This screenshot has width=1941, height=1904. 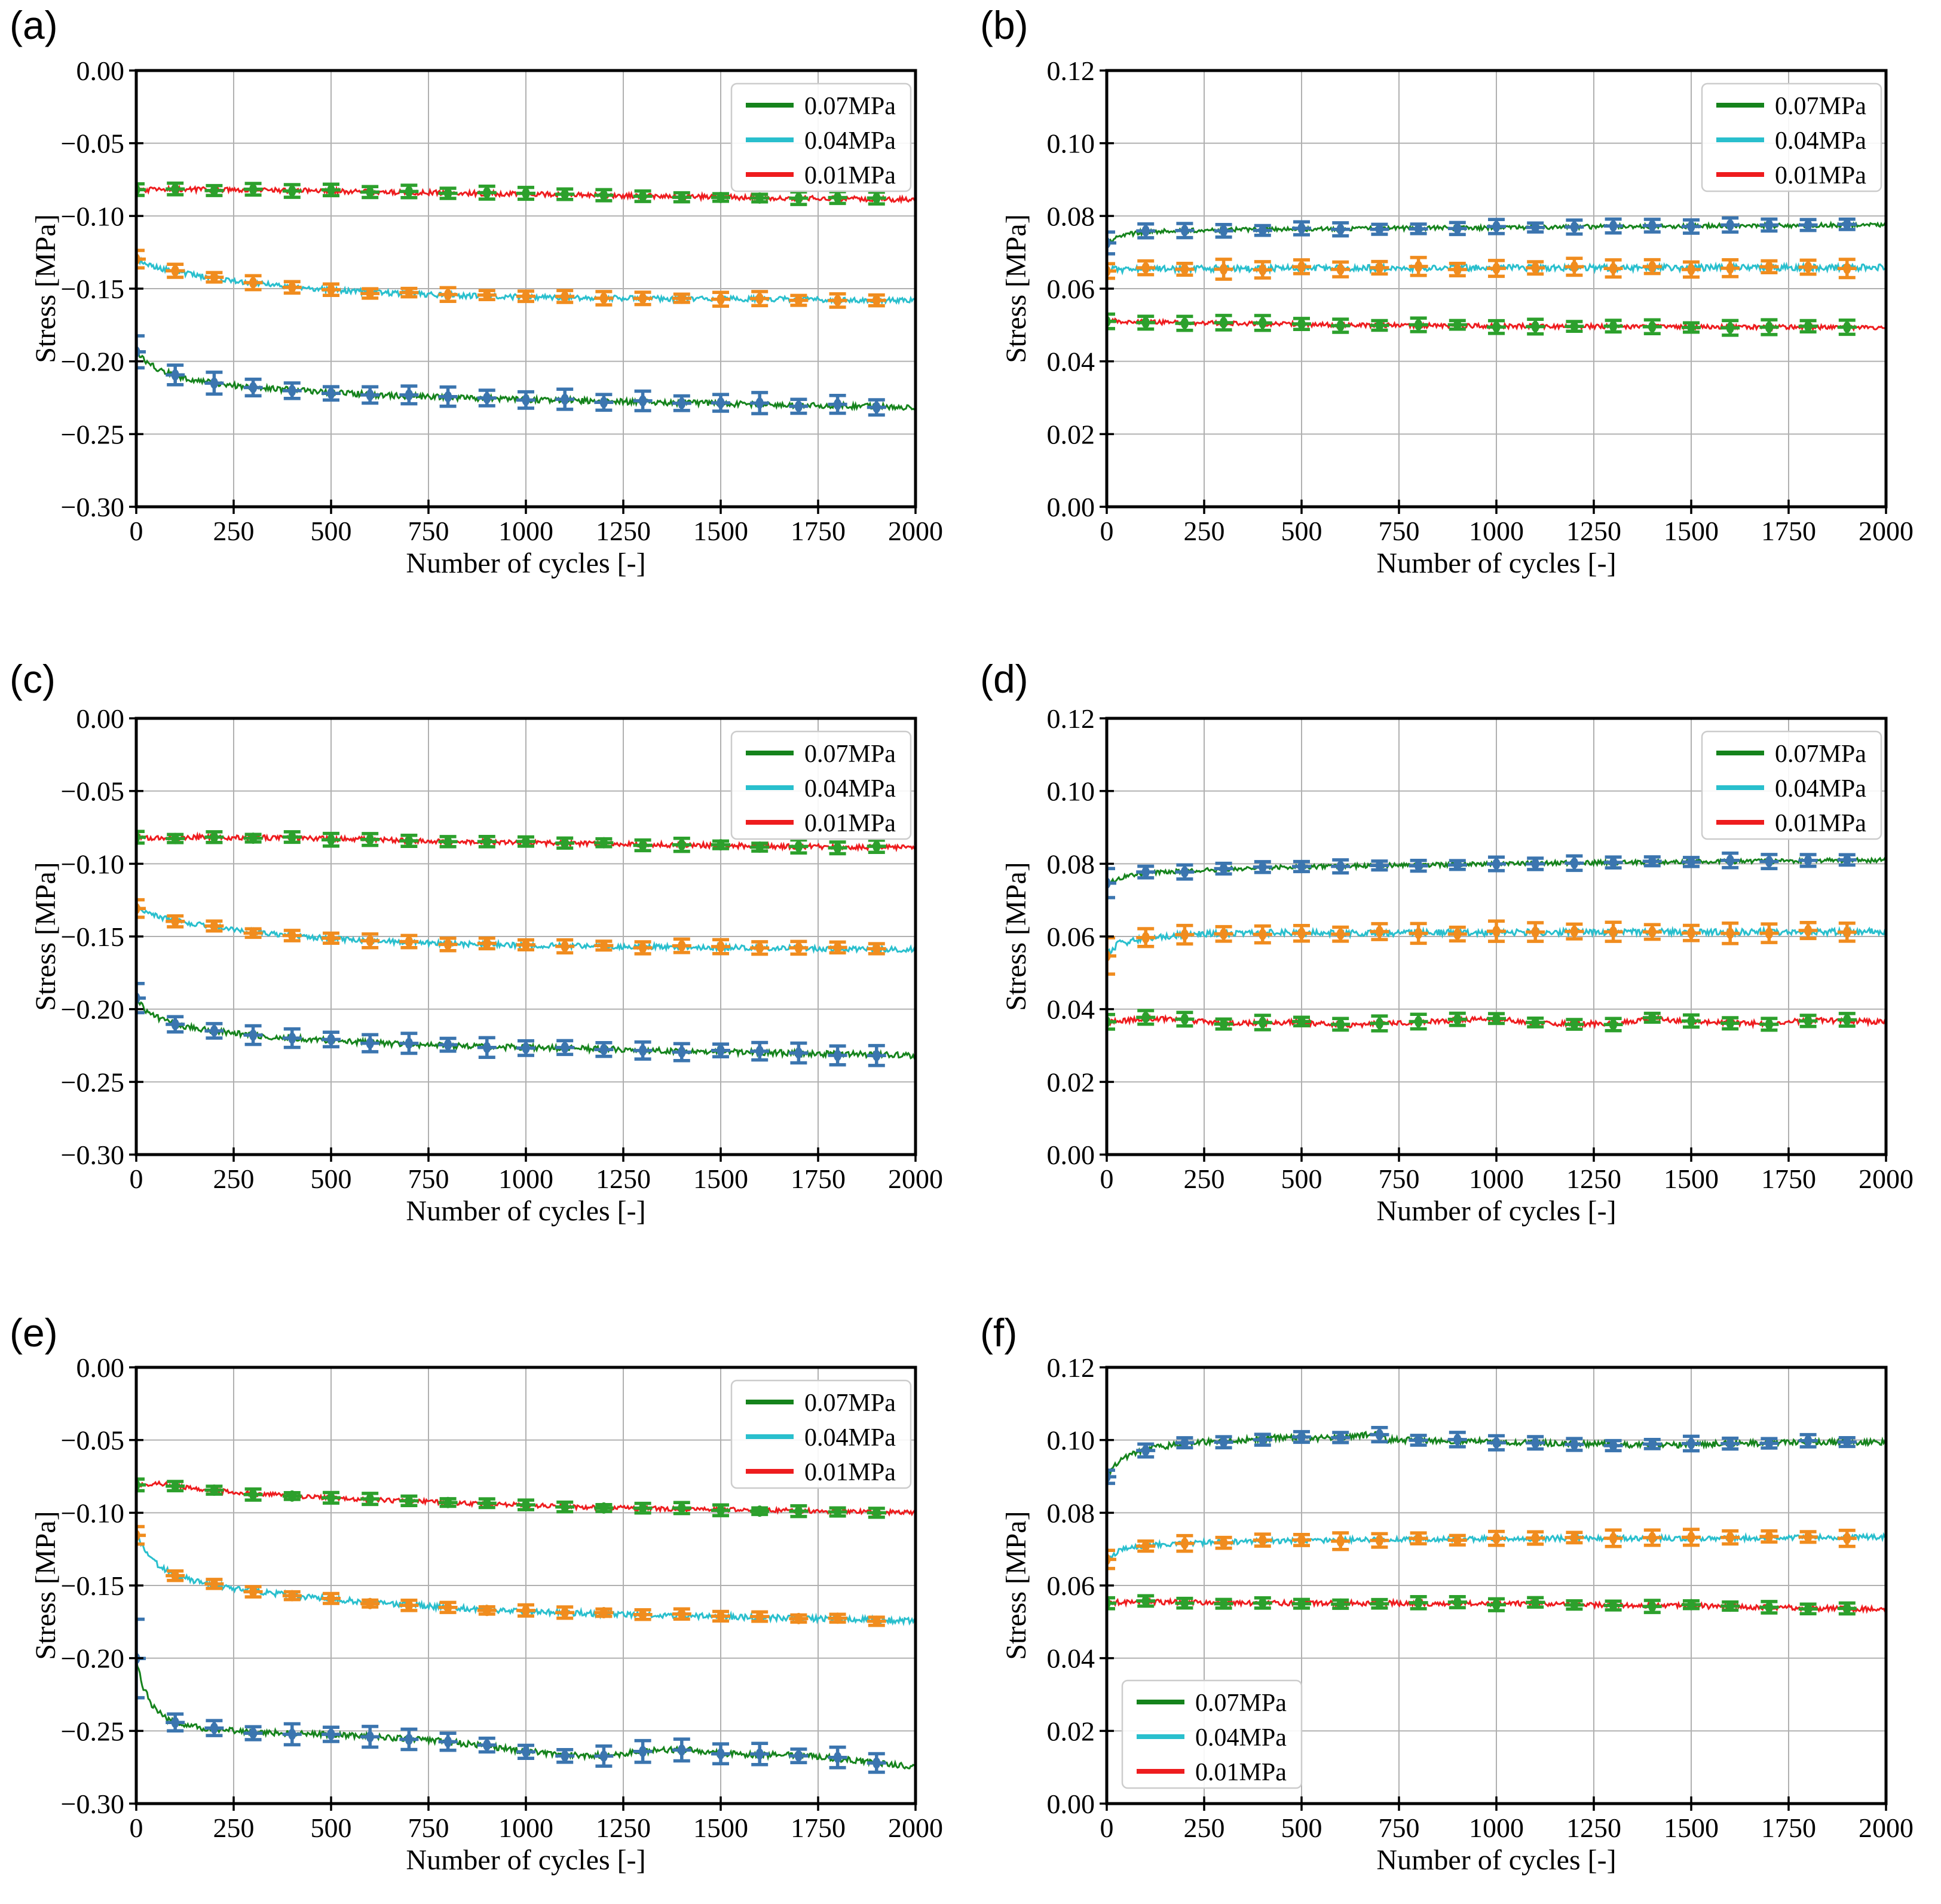 What do you see at coordinates (1071, 937) in the screenshot?
I see `svg-text: 0.06` at bounding box center [1071, 937].